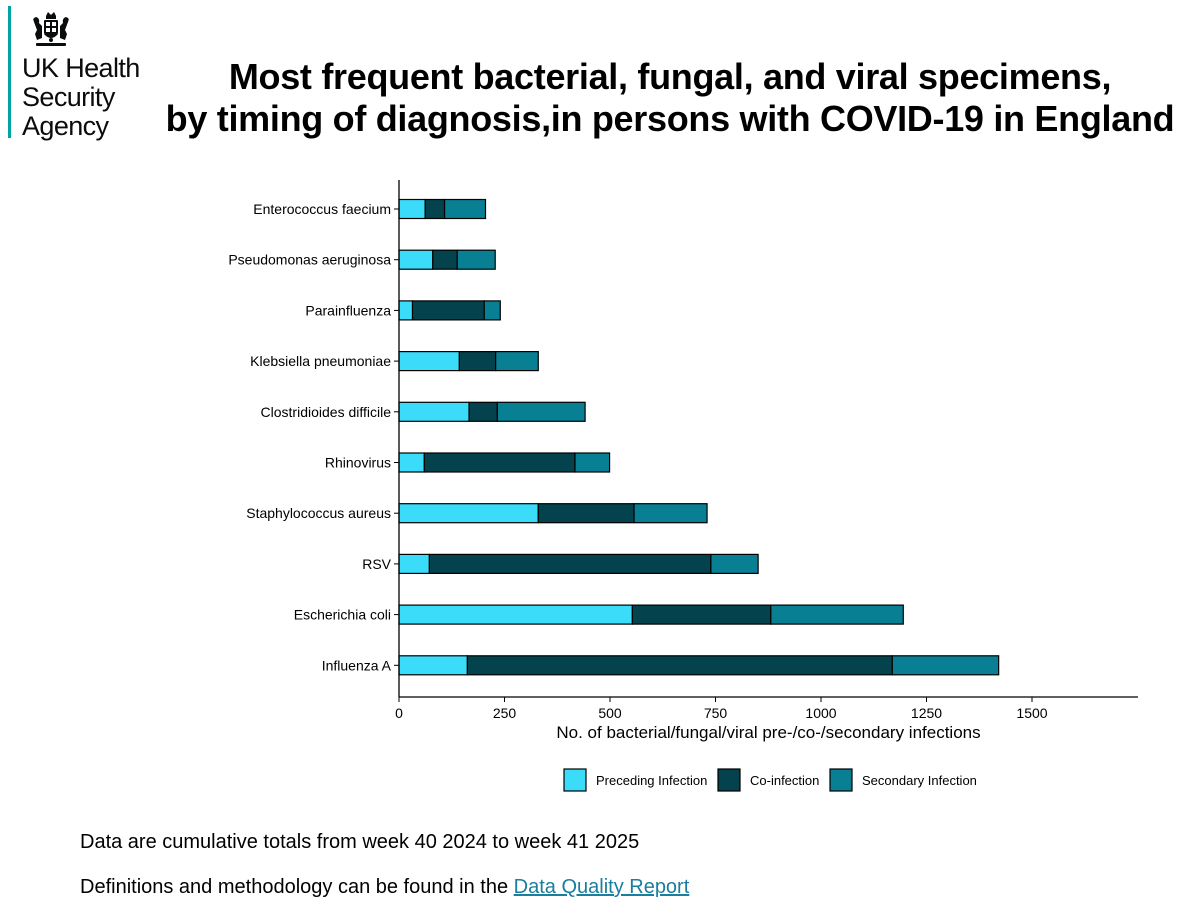 This screenshot has width=1199, height=920. What do you see at coordinates (433, 665) in the screenshot?
I see `bar-influenza-a-preceding-infection` at bounding box center [433, 665].